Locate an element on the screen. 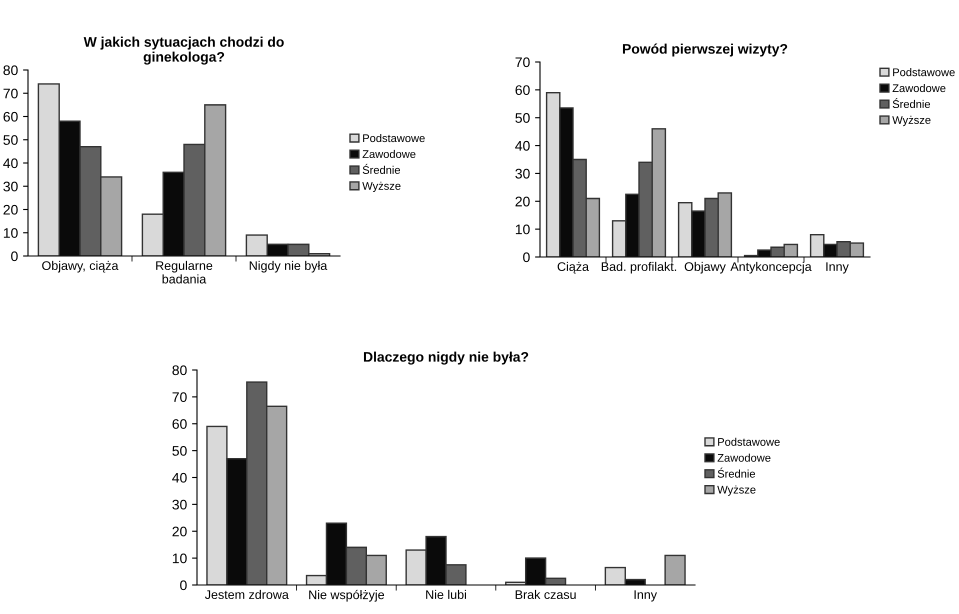  x-tick-label: Nie lubi is located at coordinates (446, 595).